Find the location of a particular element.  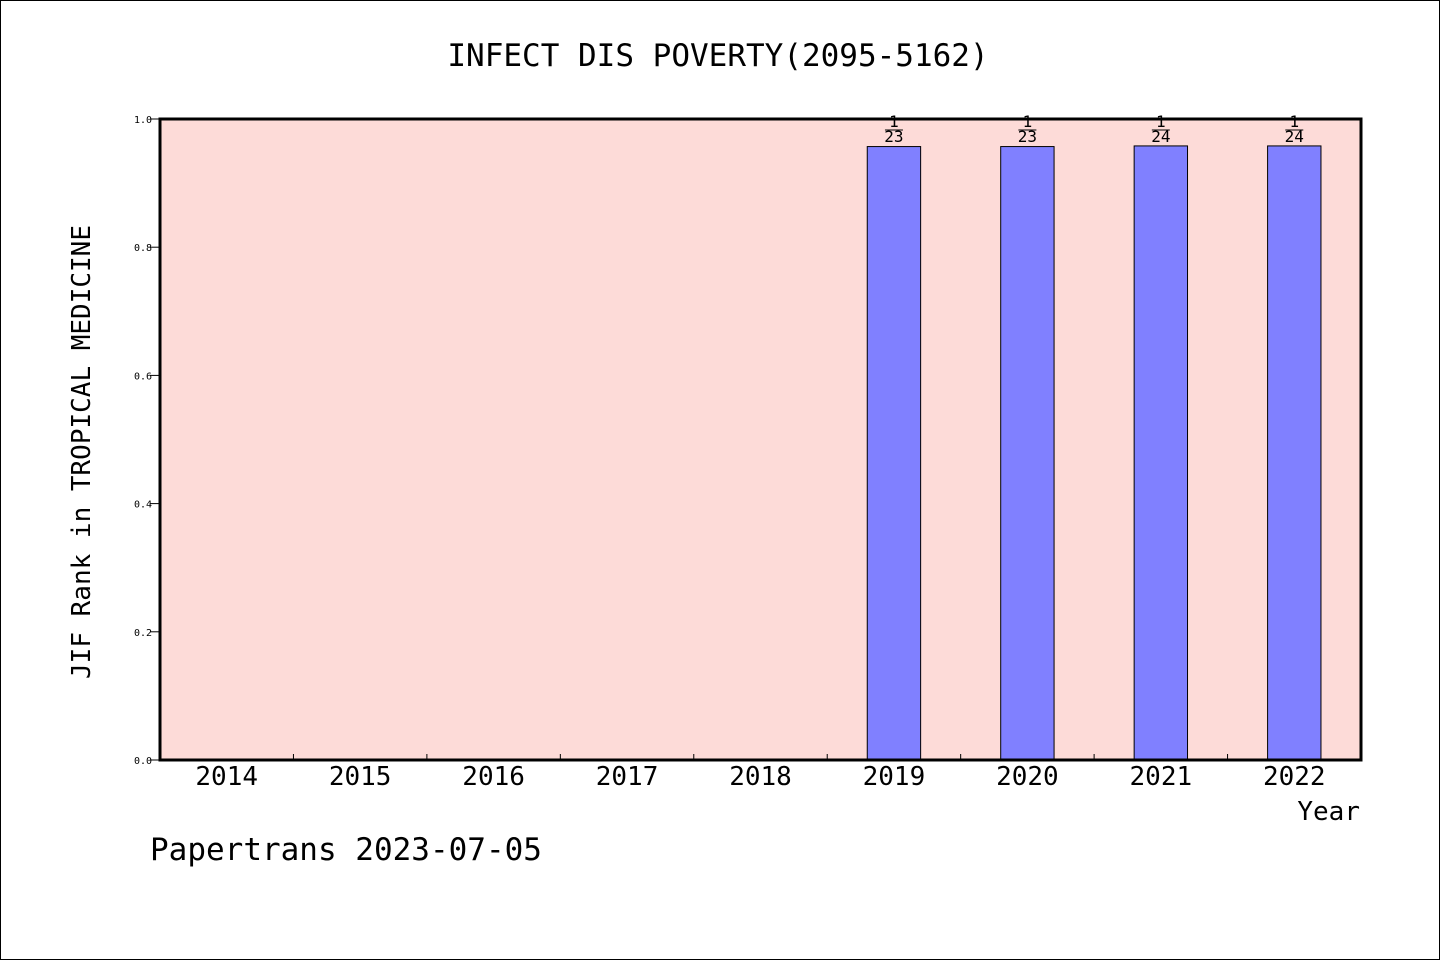

x-tick-label: 2022 is located at coordinates (1294, 777).